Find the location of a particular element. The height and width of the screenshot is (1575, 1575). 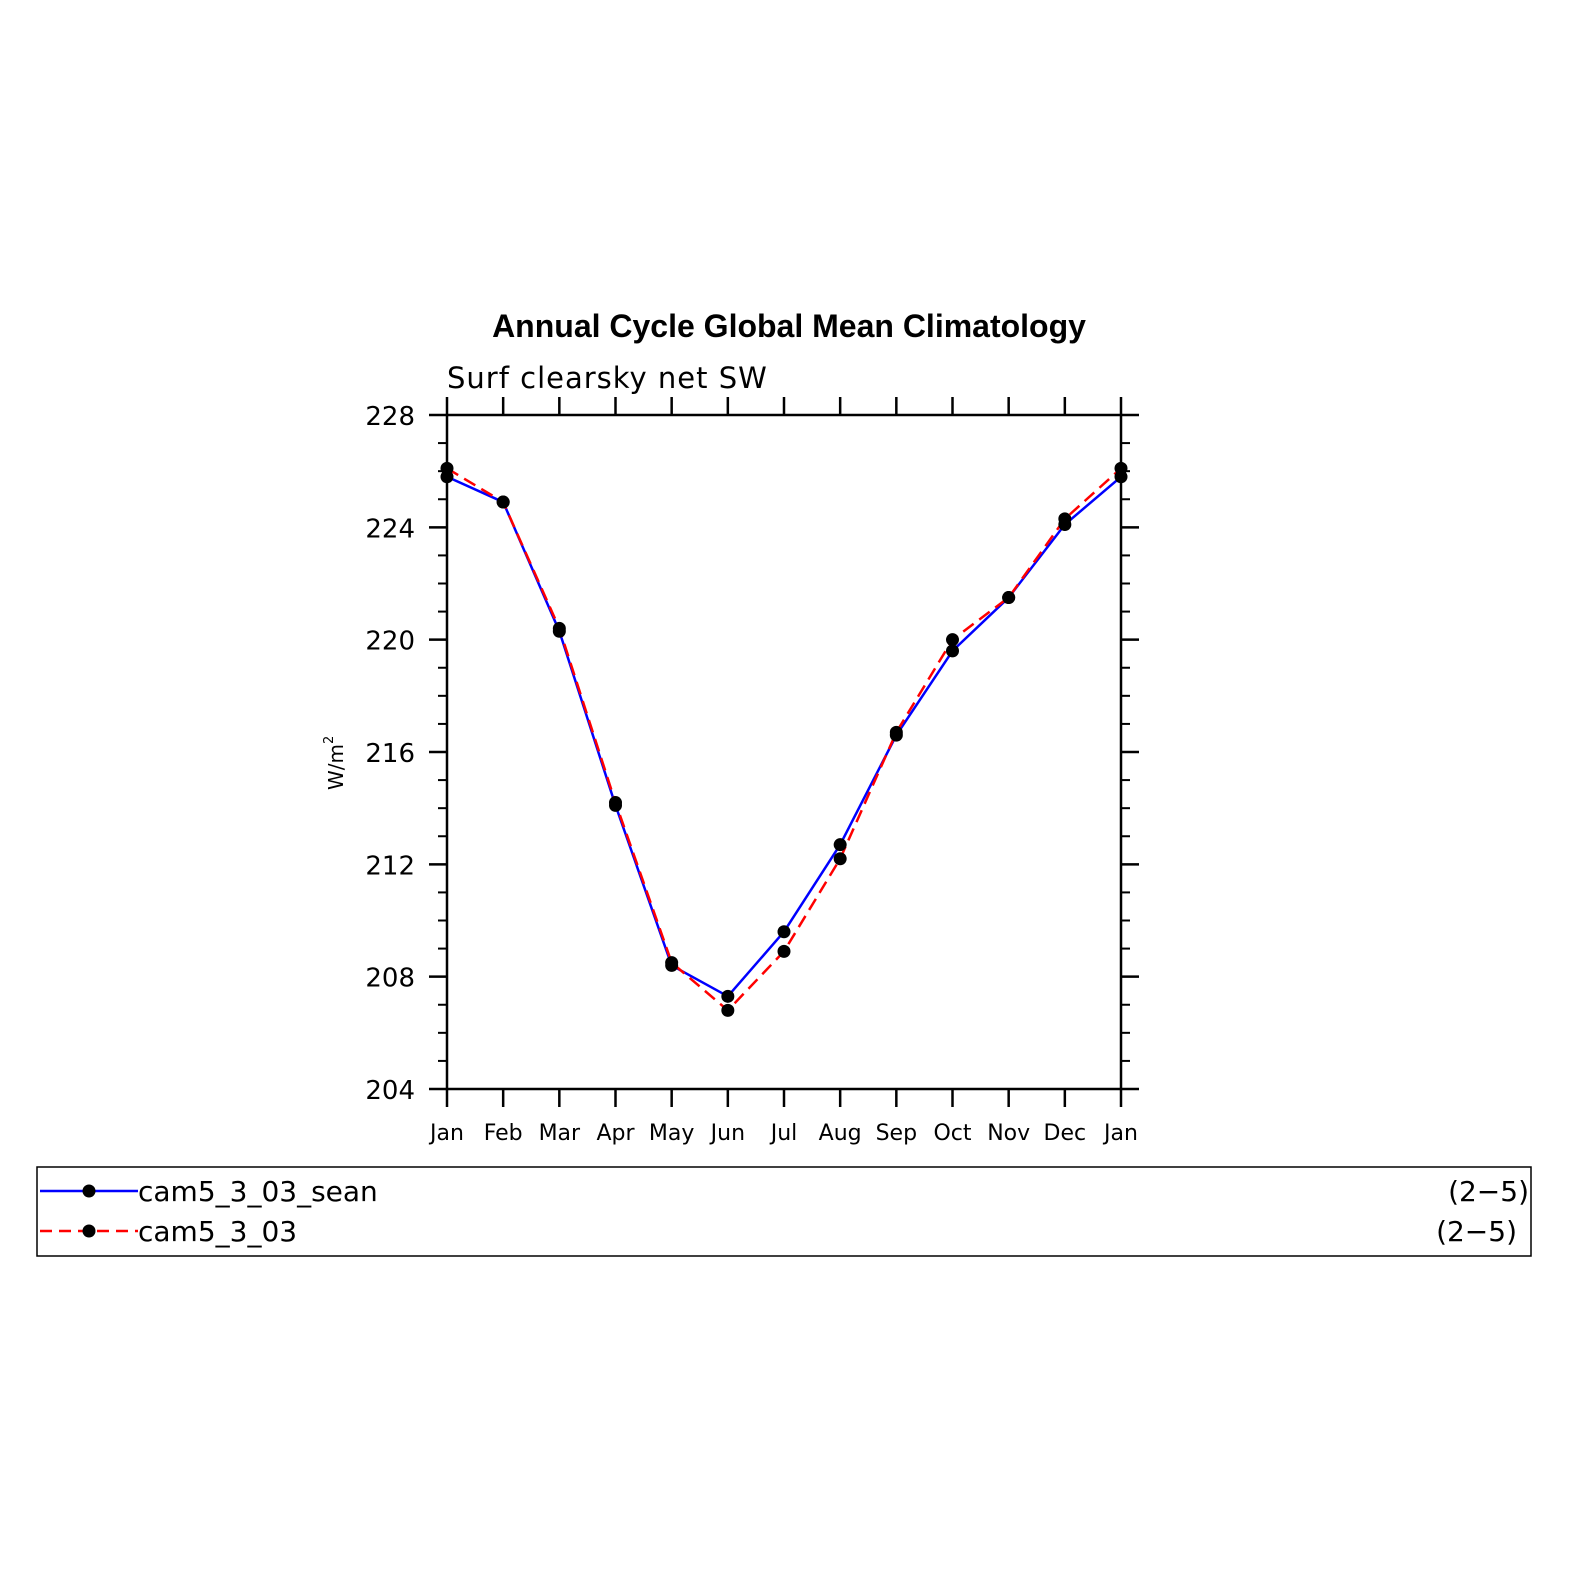

x-tick-label: Jun is located at coordinates (727, 1133).